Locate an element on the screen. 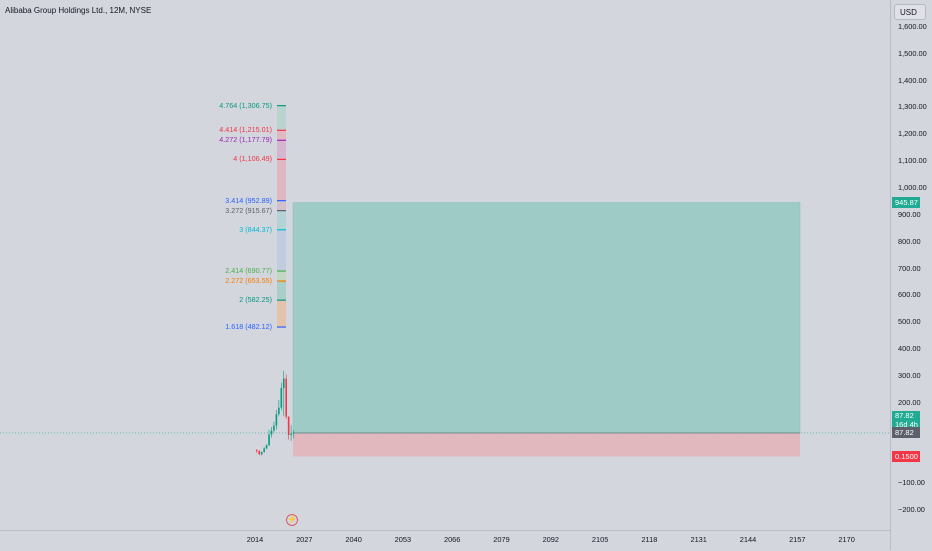 The image size is (932, 551). price-tick-label: 800.00 is located at coordinates (909, 241).